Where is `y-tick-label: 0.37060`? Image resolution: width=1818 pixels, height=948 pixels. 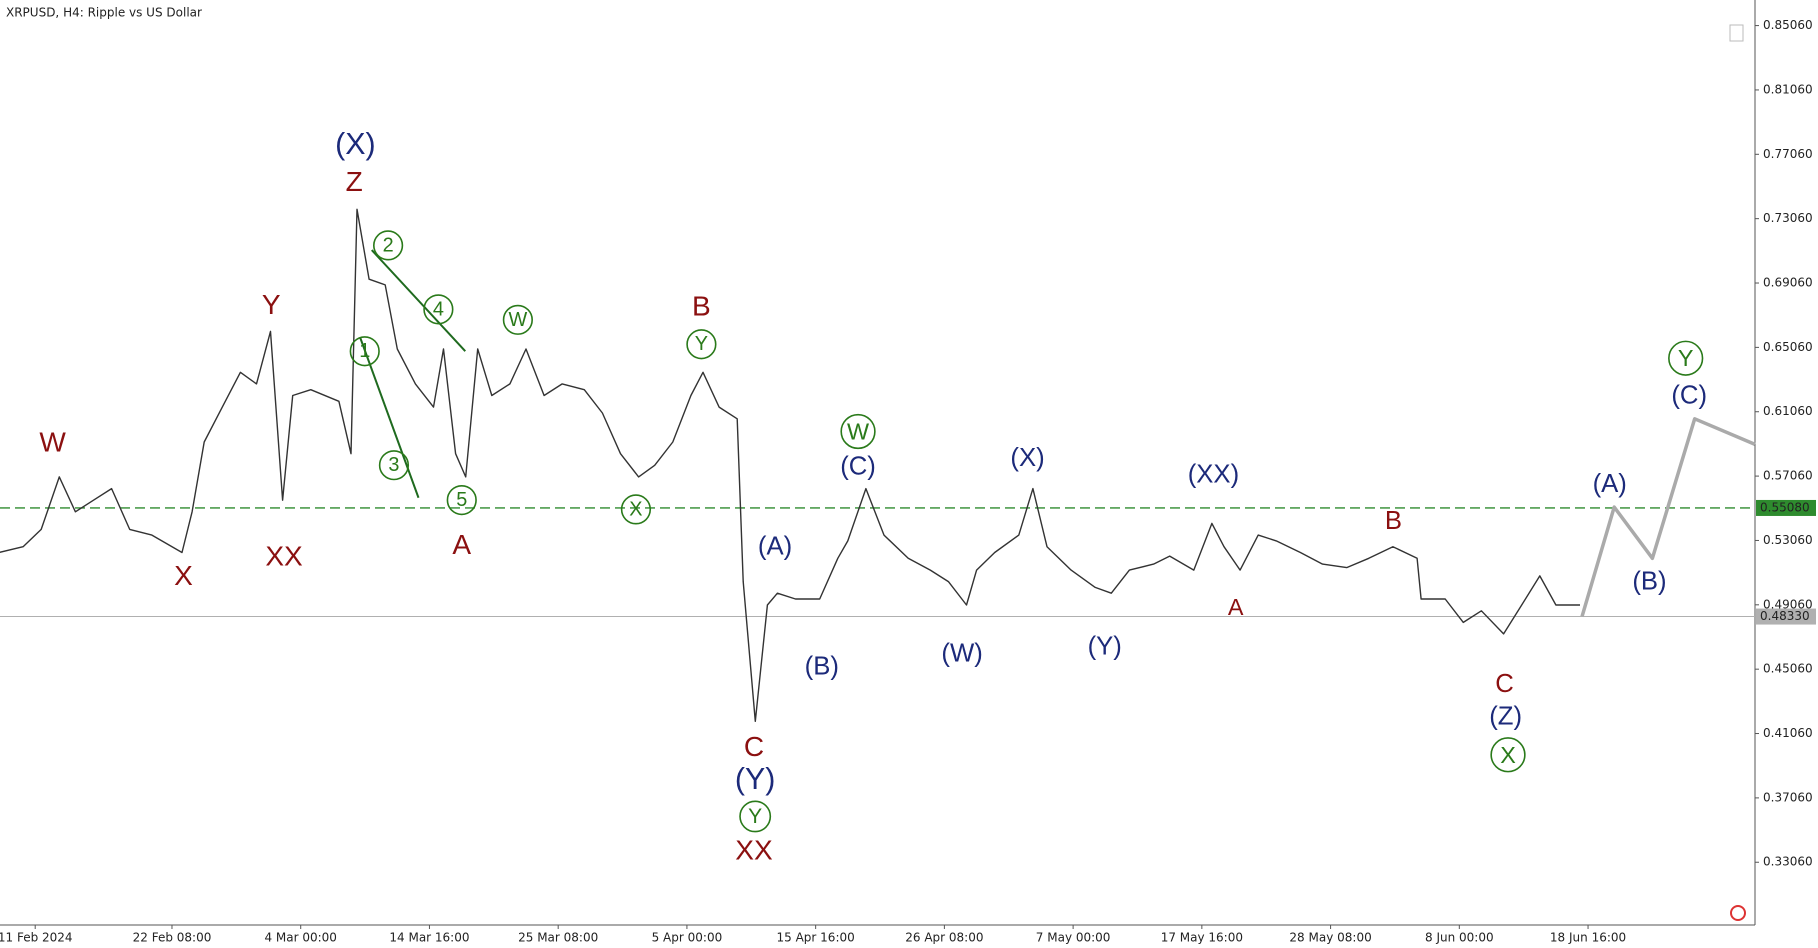
y-tick-label: 0.37060 is located at coordinates (1788, 797).